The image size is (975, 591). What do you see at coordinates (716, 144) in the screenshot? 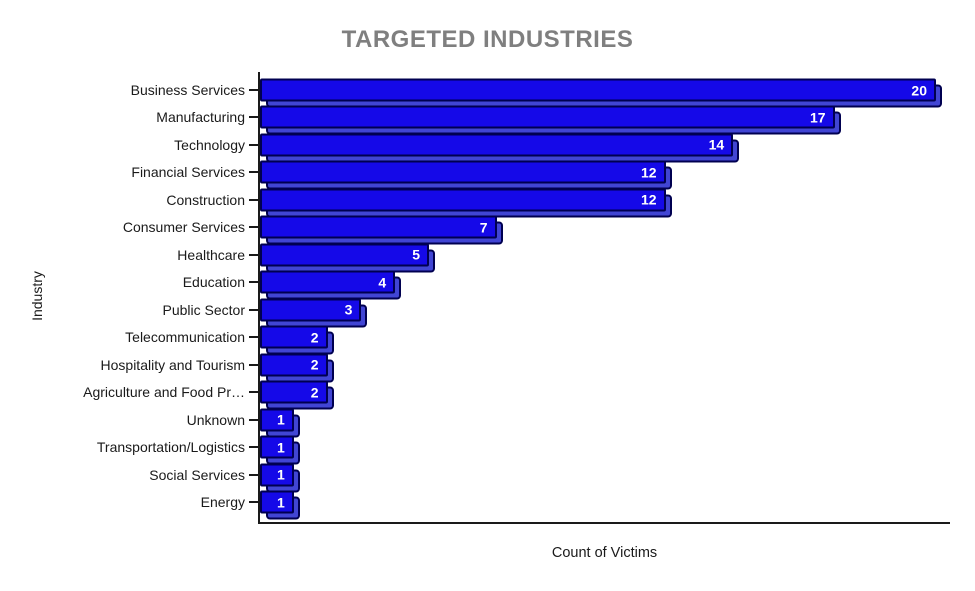
I see `bar-value-label: 14` at bounding box center [716, 144].